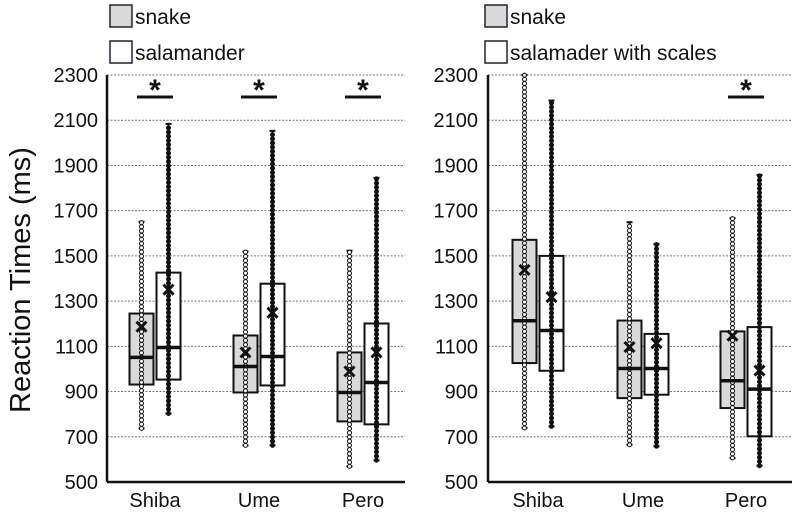  Describe the element at coordinates (141, 325) in the screenshot. I see `box-snake-Shiba` at that location.